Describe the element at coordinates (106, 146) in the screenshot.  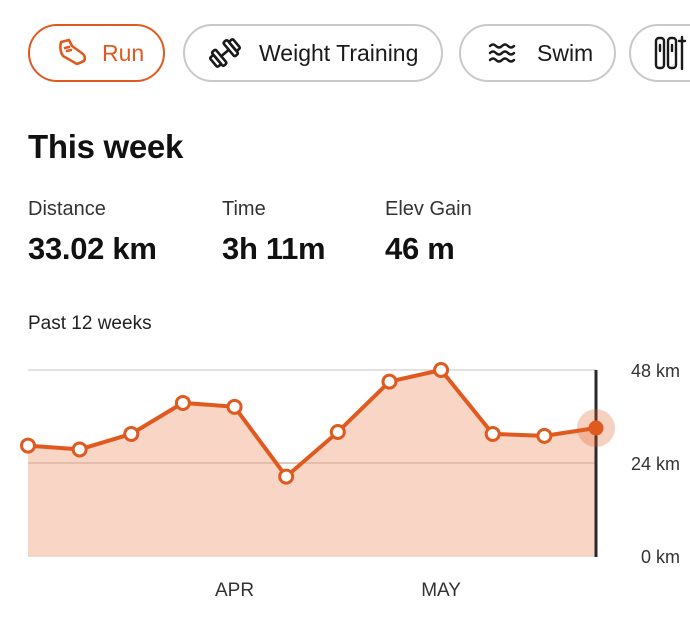
I see `page-title: This week` at that location.